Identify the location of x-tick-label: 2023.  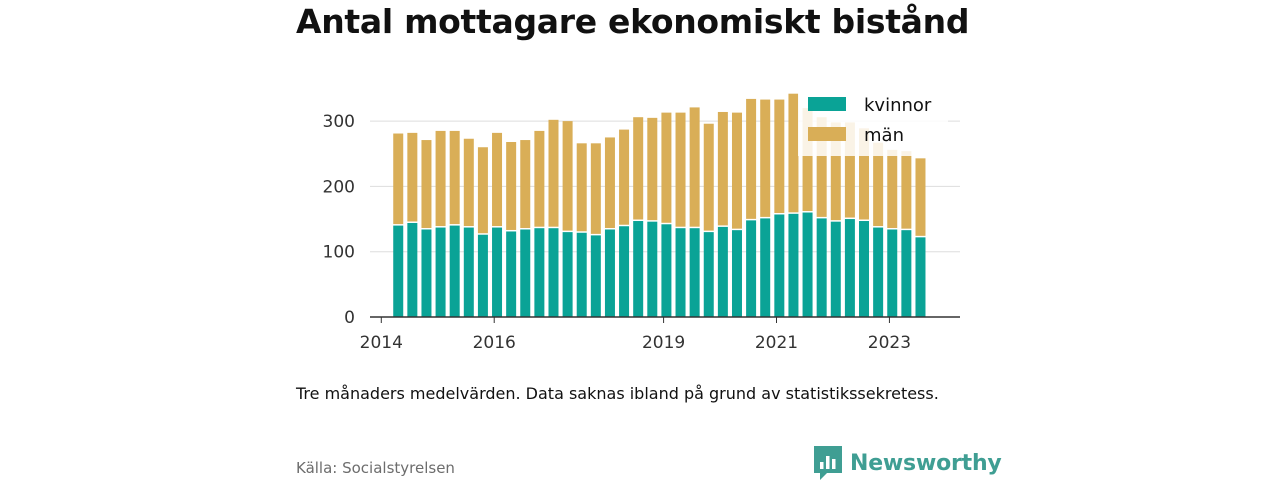
(889, 343).